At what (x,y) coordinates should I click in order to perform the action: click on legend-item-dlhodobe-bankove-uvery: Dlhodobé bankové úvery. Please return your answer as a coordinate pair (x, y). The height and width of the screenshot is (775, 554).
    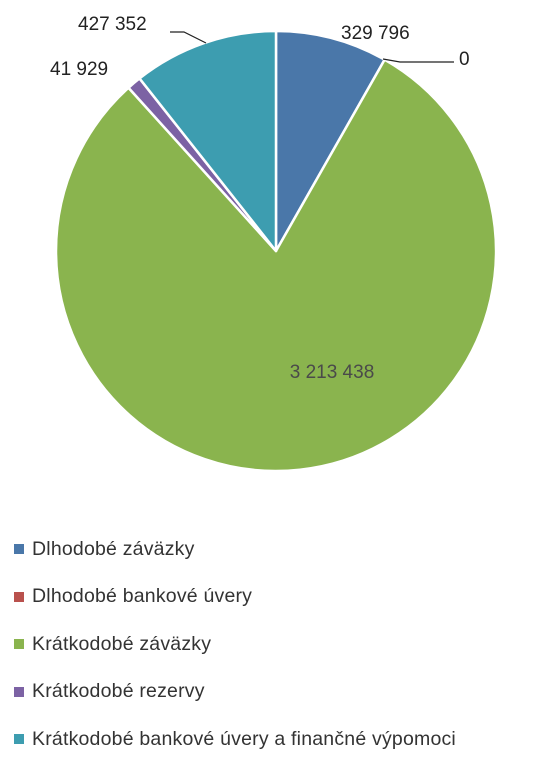
    Looking at the image, I should click on (281, 597).